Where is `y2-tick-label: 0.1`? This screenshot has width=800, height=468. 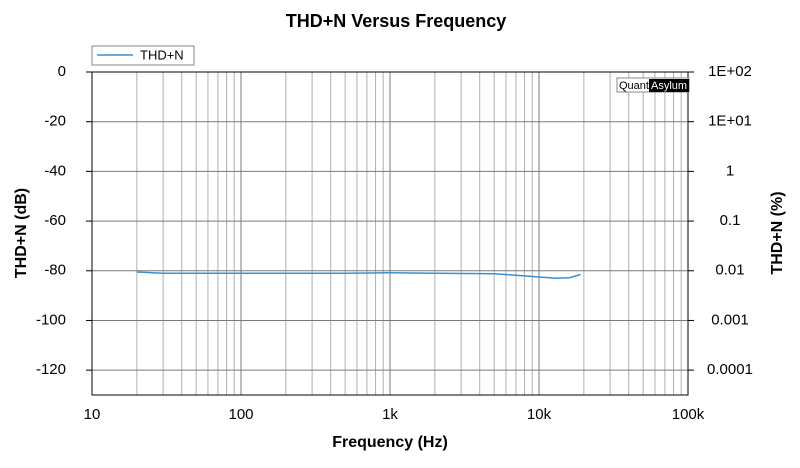
y2-tick-label: 0.1 is located at coordinates (730, 220).